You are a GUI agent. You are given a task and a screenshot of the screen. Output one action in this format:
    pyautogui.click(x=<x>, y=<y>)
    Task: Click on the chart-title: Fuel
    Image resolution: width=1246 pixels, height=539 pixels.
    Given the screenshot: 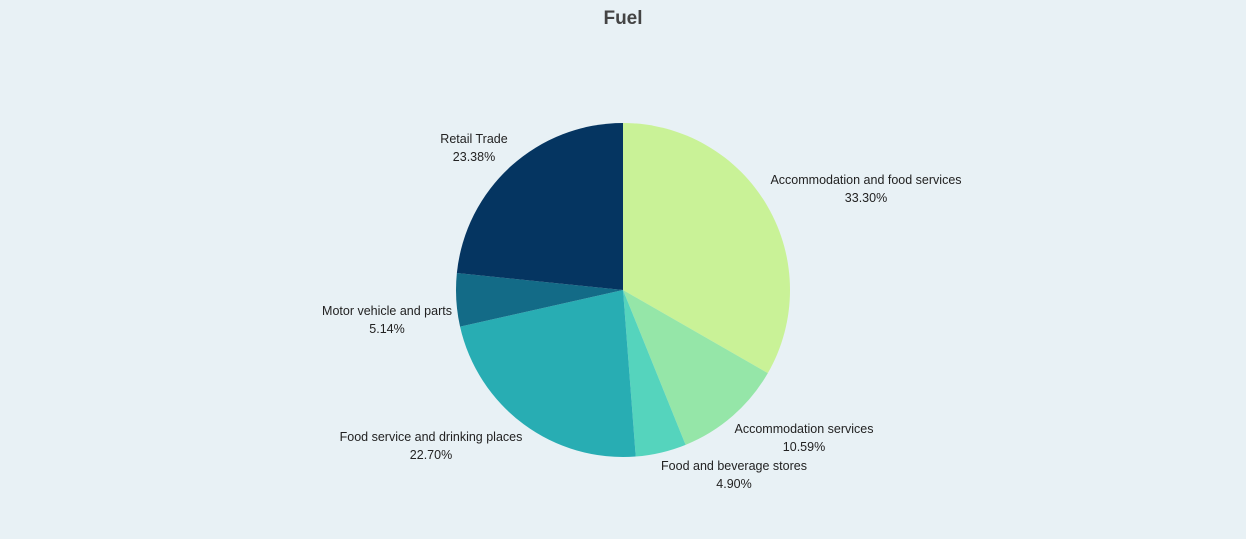 What is the action you would take?
    pyautogui.click(x=623, y=18)
    